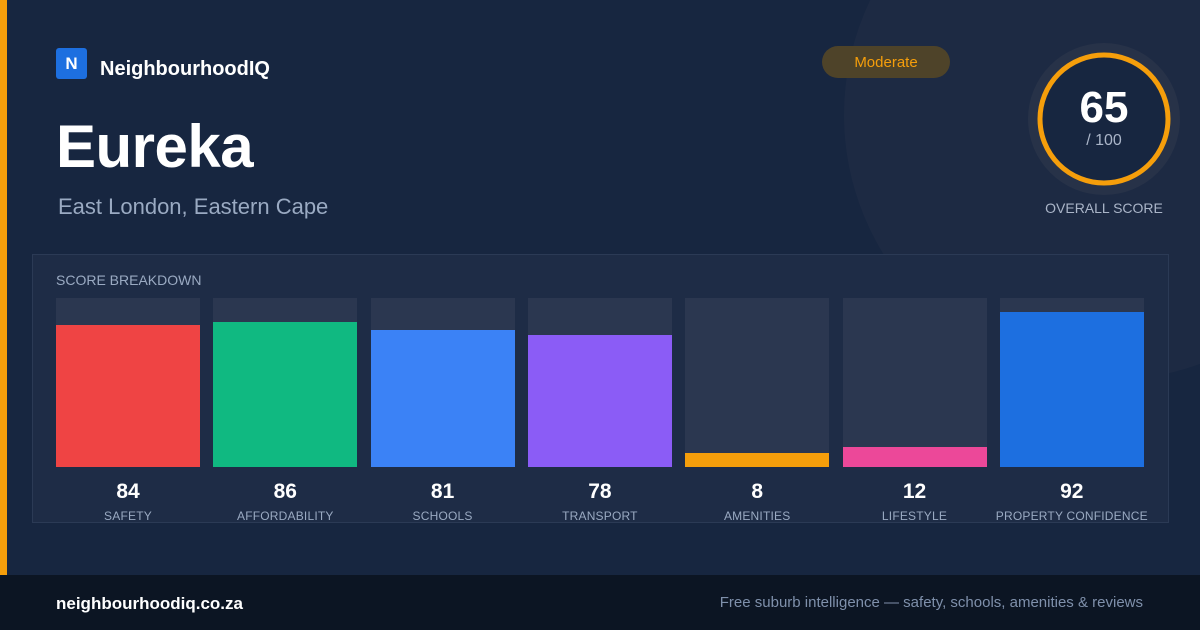 Image resolution: width=1200 pixels, height=630 pixels. I want to click on score-ring-progress, so click(1104, 119).